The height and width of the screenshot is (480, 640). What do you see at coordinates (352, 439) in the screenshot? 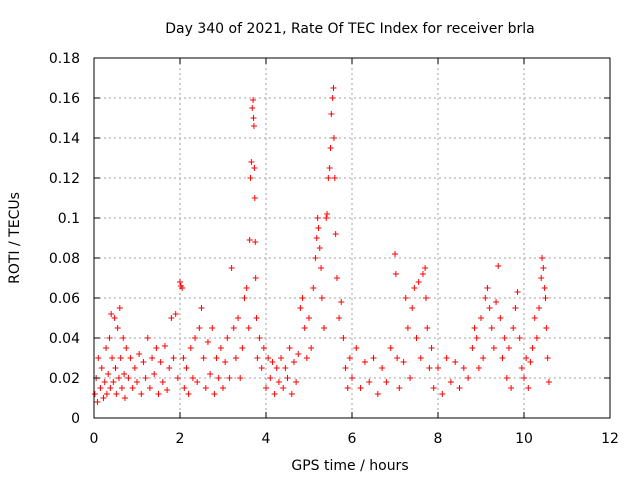
I see `x-tick-label: 6` at bounding box center [352, 439].